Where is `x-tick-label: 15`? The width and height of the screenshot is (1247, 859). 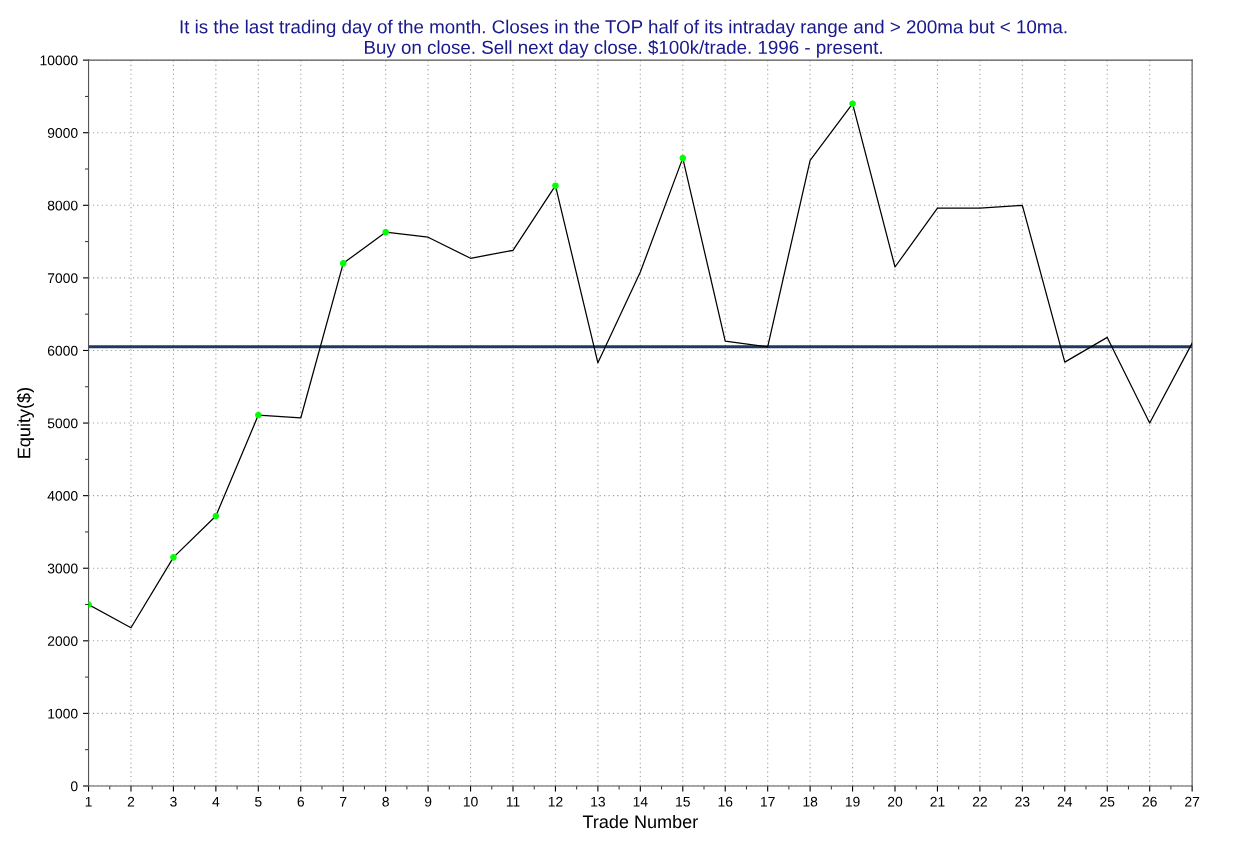 x-tick-label: 15 is located at coordinates (683, 801).